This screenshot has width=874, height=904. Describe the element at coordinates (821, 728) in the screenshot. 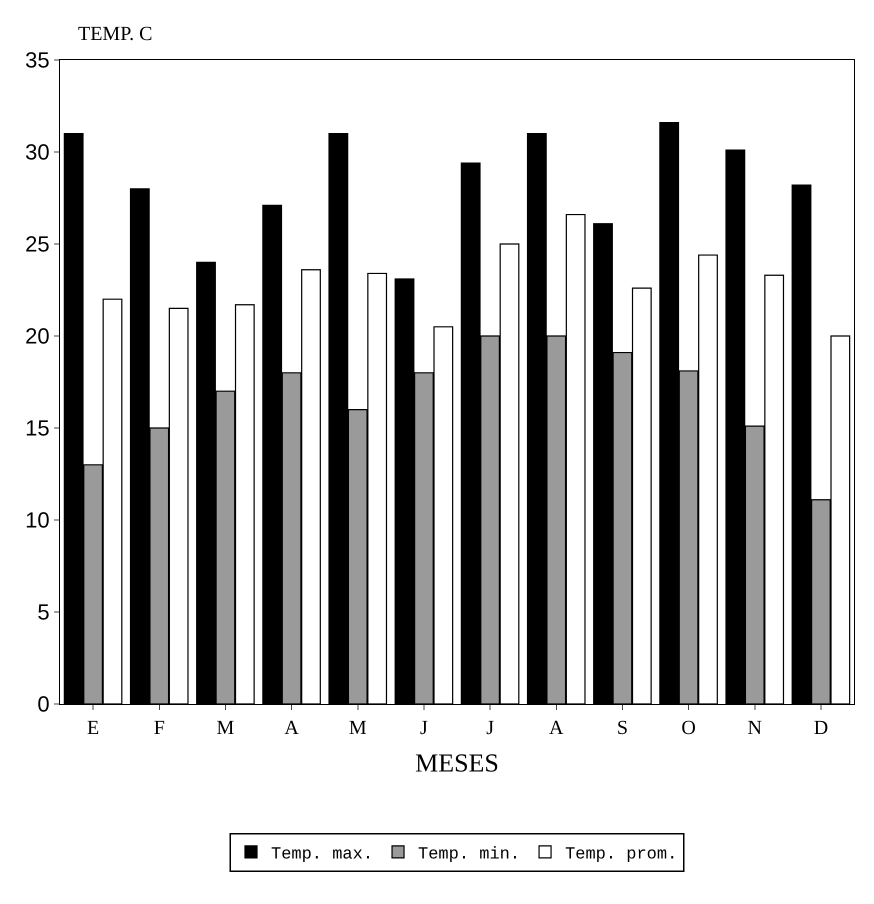

I see `x-tick-label: D` at that location.